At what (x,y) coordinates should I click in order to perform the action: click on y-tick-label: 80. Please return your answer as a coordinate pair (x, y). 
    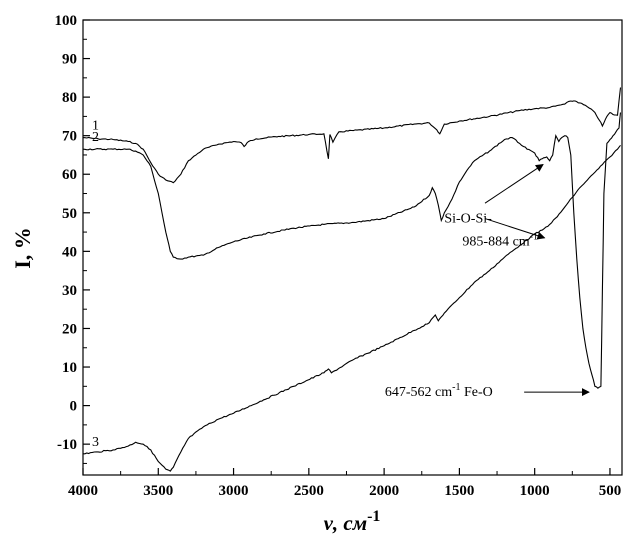
    Looking at the image, I should click on (69, 98).